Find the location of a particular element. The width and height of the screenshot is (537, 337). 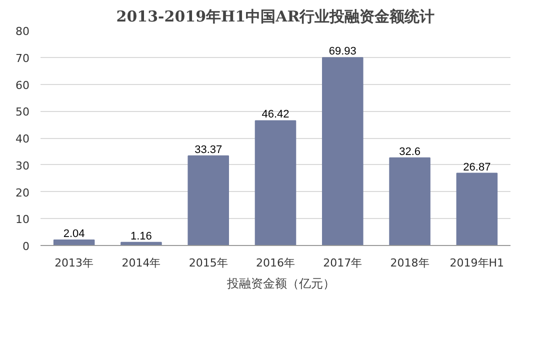

x-tick-label: 2014年 is located at coordinates (141, 263).